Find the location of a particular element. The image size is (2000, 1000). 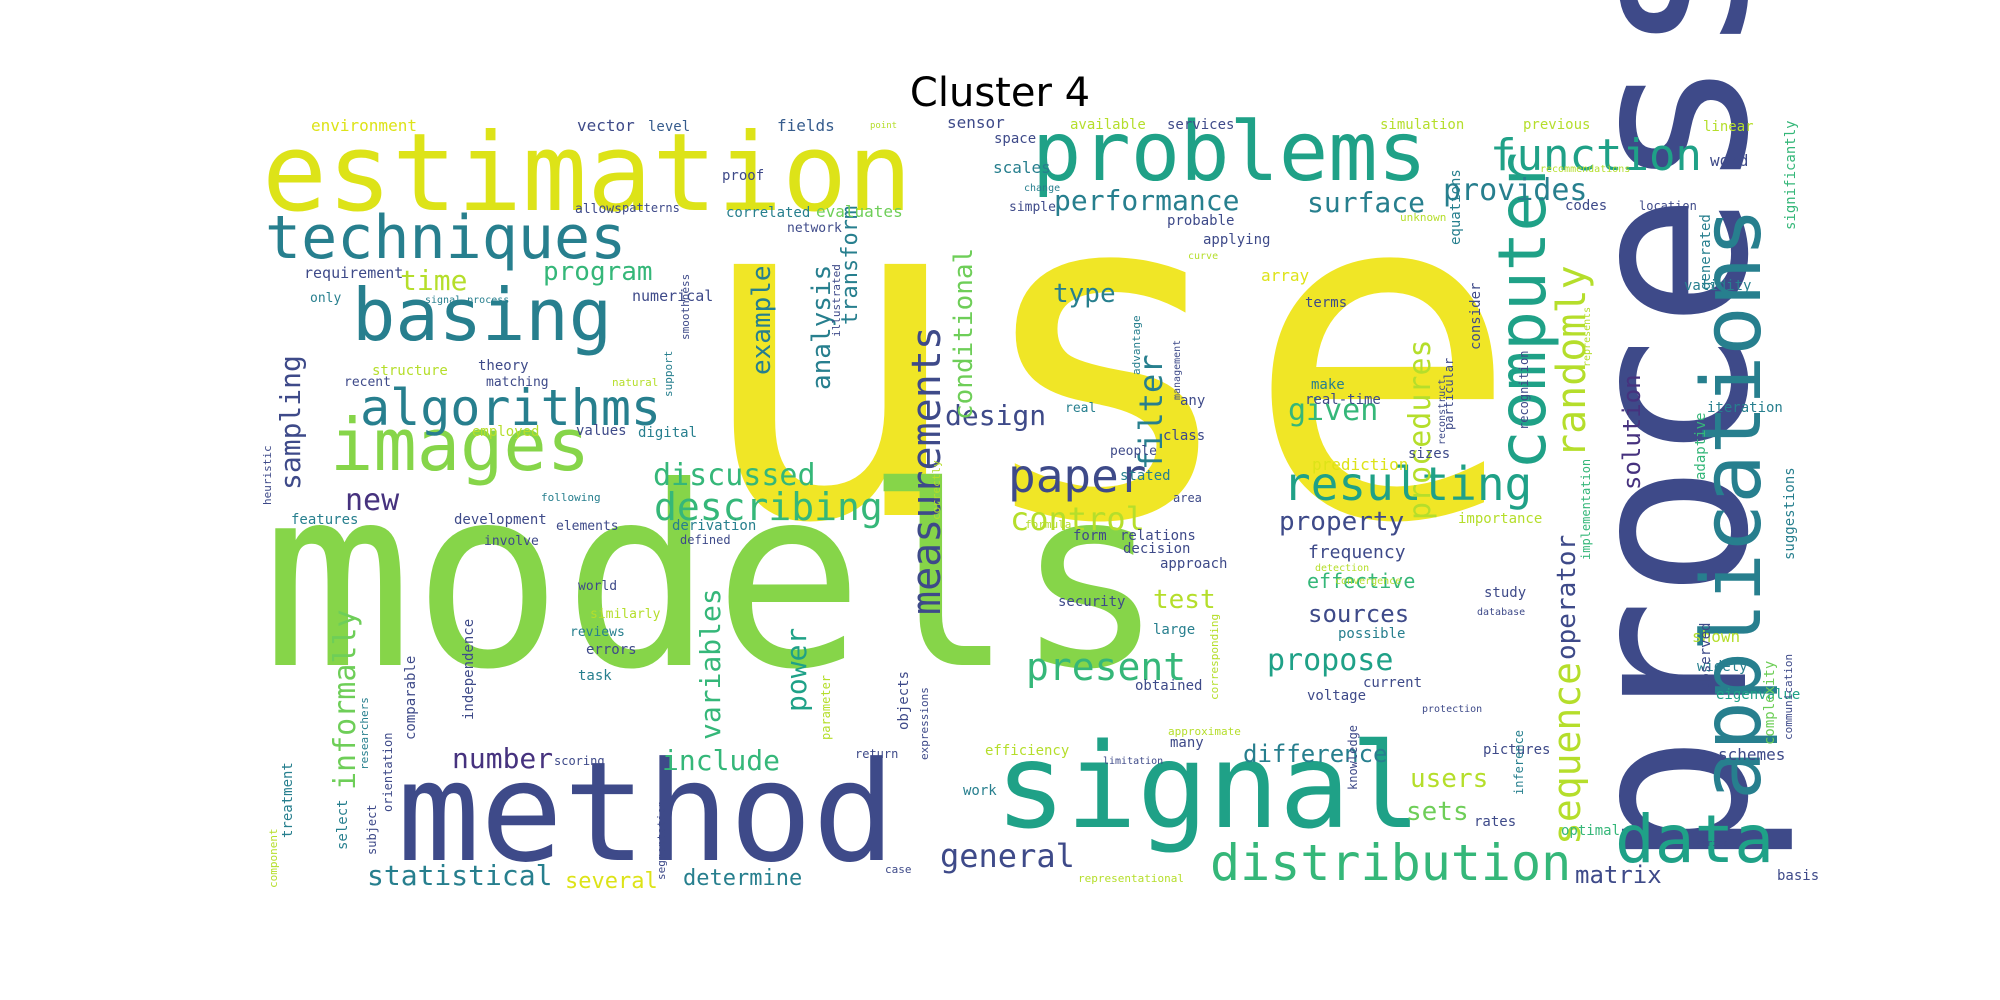

cloud-word: subject is located at coordinates (372, 829).